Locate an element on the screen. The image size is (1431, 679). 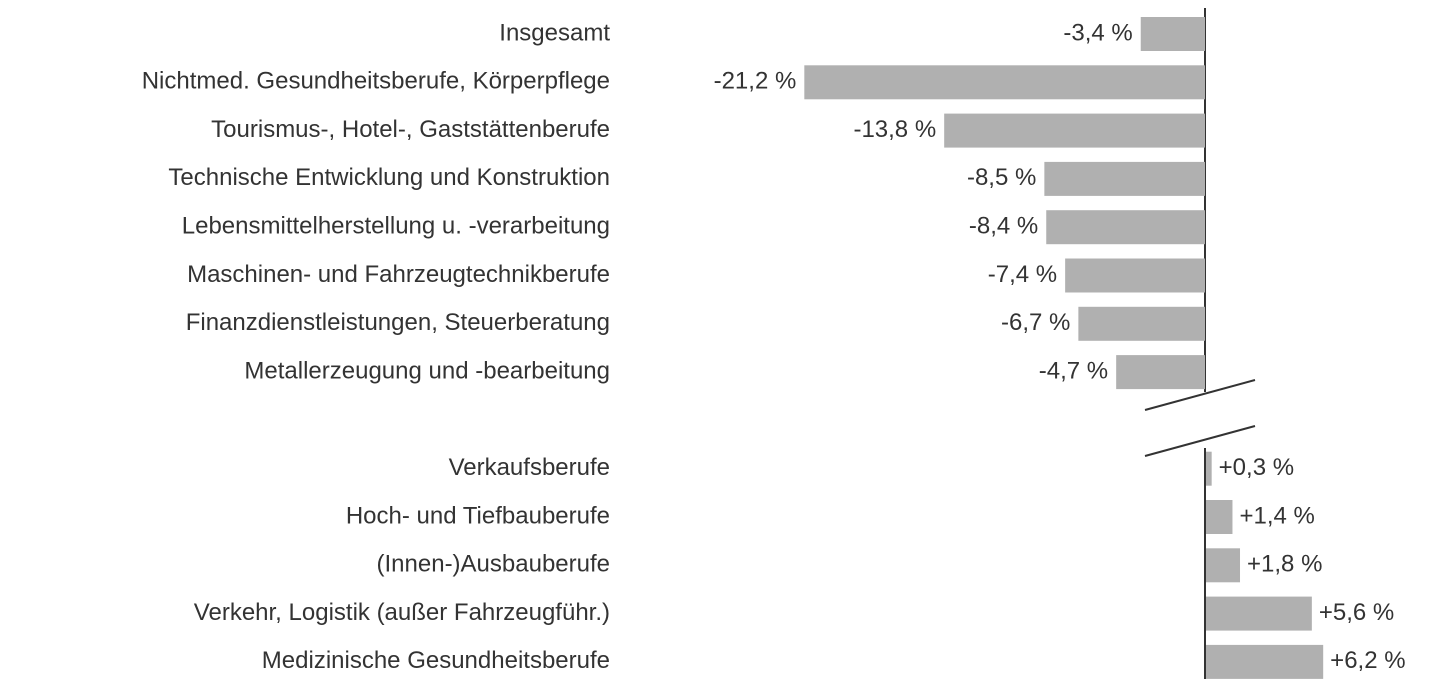
value-label: -8,5 % is located at coordinates (1001, 177).